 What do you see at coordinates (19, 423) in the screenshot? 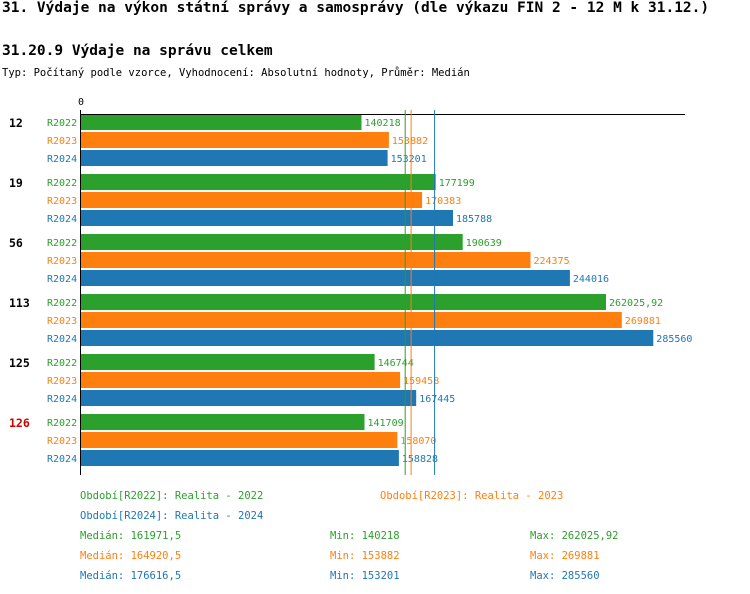
I see `group-label: 126` at bounding box center [19, 423].